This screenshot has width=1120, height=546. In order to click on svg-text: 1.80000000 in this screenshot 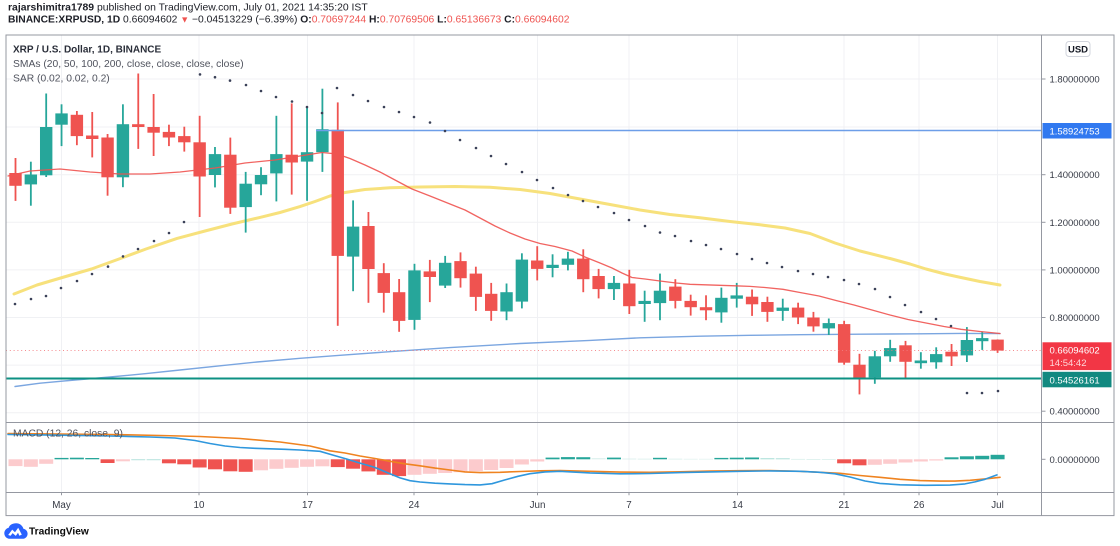, I will do `click(1075, 80)`.